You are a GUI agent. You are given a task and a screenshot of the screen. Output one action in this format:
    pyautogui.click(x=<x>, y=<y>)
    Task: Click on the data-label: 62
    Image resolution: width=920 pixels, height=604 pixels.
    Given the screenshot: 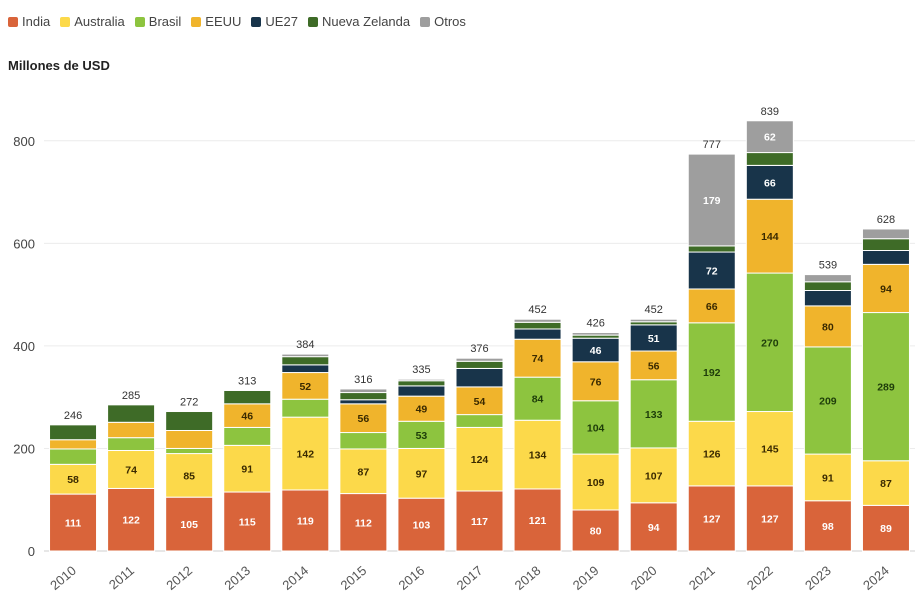 What is the action you would take?
    pyautogui.click(x=770, y=138)
    